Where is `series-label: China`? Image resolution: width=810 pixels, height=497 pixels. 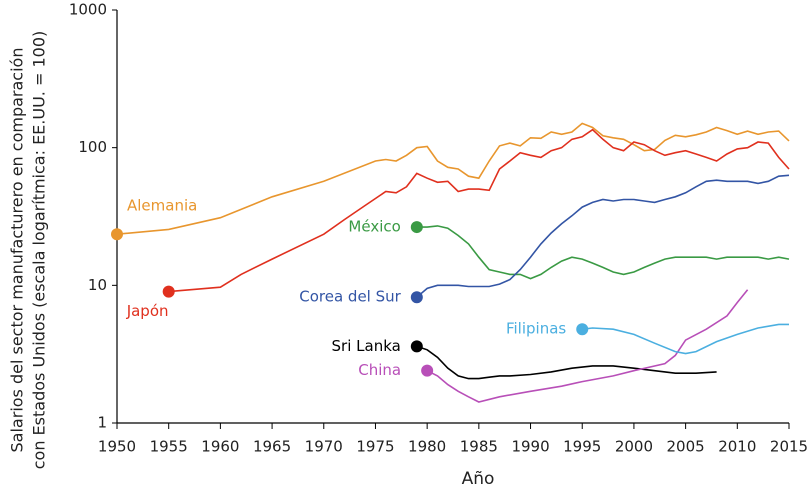
series-label: China is located at coordinates (379, 370).